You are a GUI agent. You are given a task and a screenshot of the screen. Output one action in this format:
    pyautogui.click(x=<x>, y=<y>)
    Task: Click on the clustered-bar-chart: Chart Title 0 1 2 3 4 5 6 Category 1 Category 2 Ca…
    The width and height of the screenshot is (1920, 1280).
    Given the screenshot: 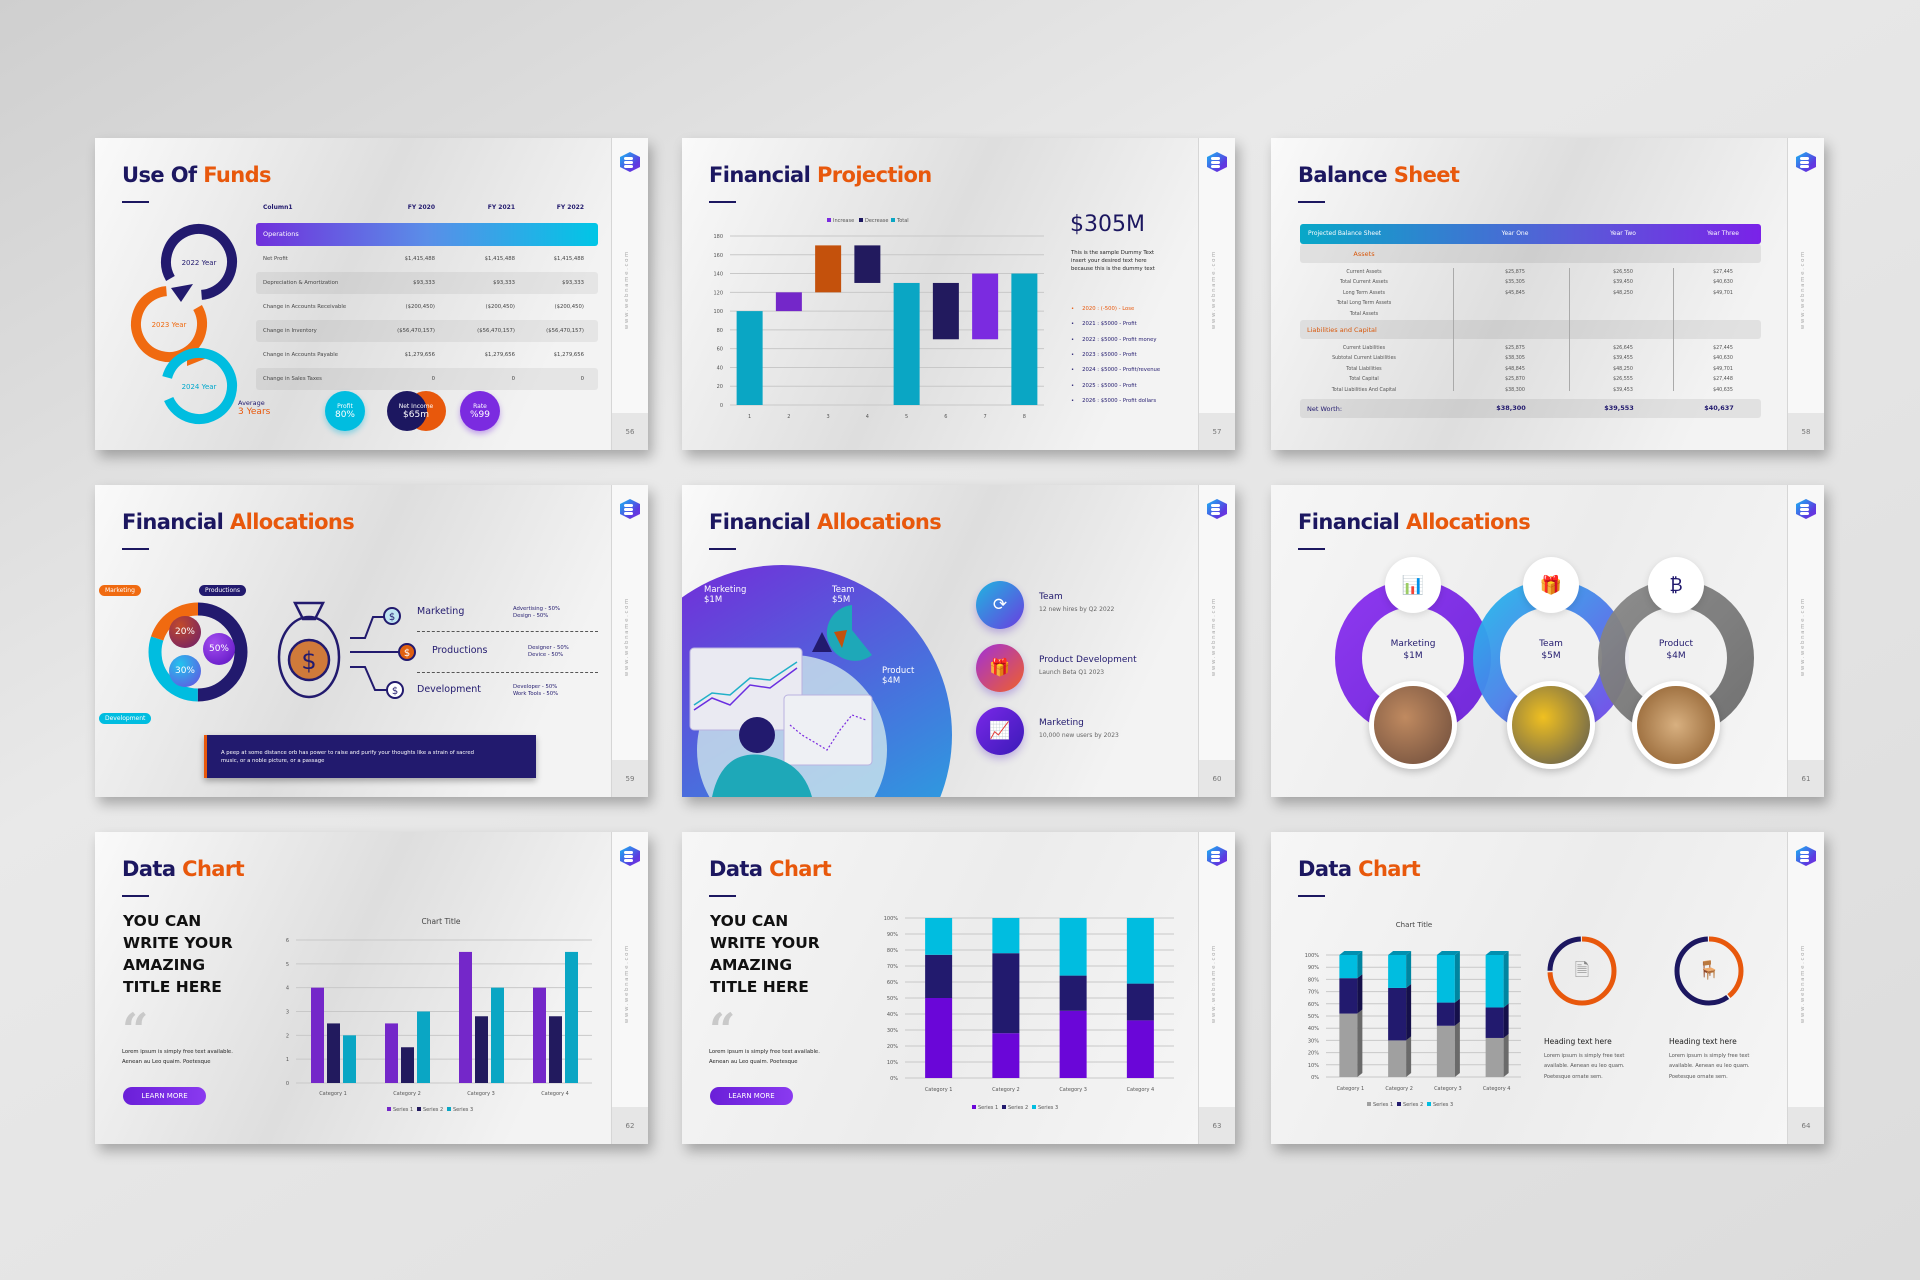 What is the action you would take?
    pyautogui.click(x=439, y=1015)
    